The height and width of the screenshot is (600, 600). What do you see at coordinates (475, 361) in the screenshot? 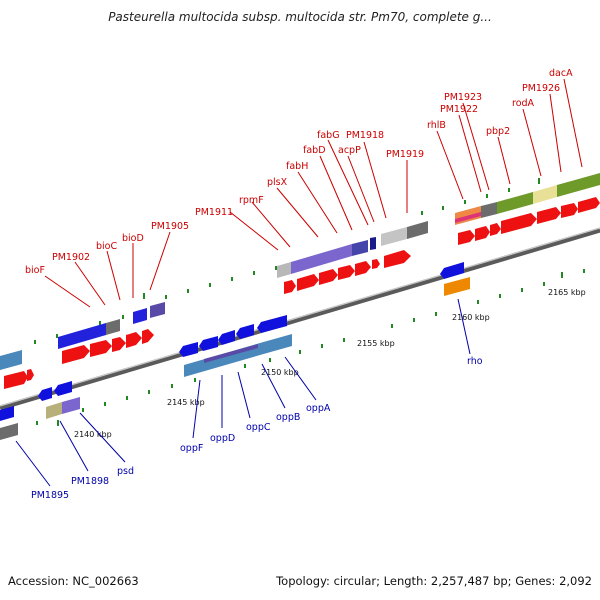
I see `gene-label-rho: rho` at bounding box center [475, 361].